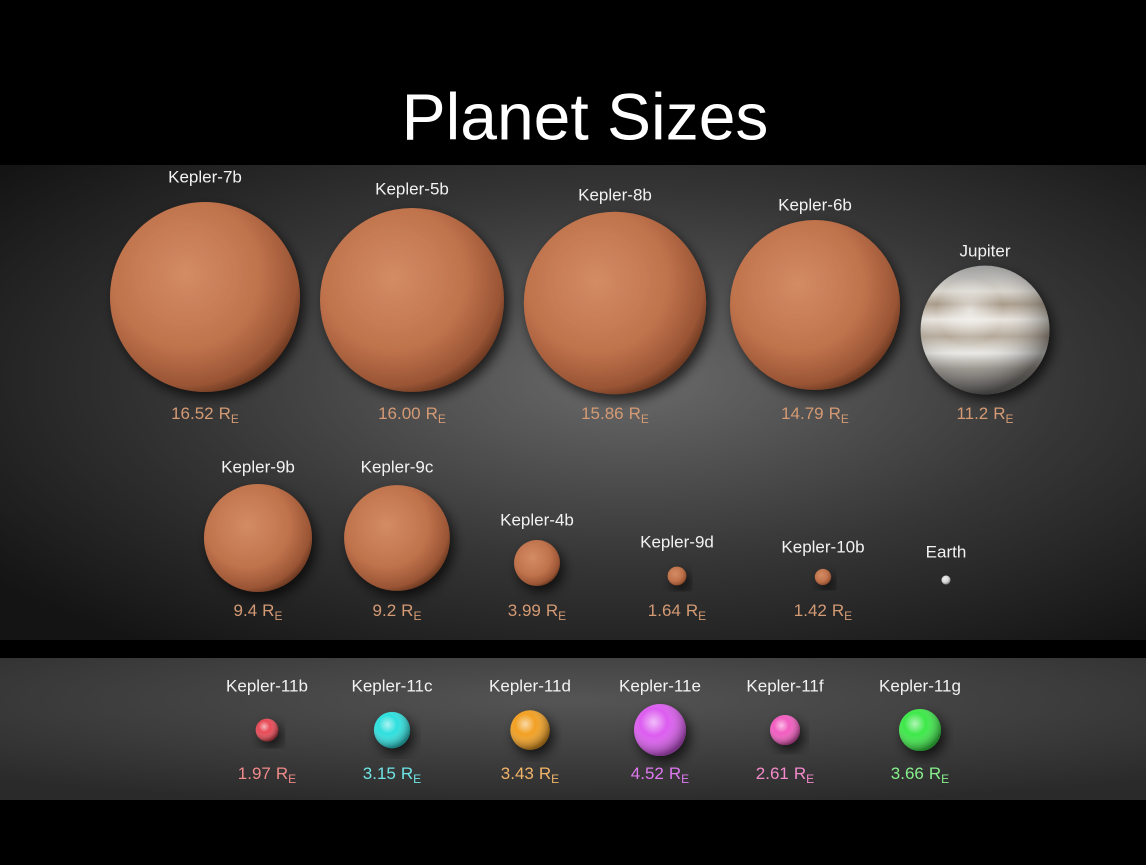  I want to click on radius-label: 16.00 RE, so click(412, 415).